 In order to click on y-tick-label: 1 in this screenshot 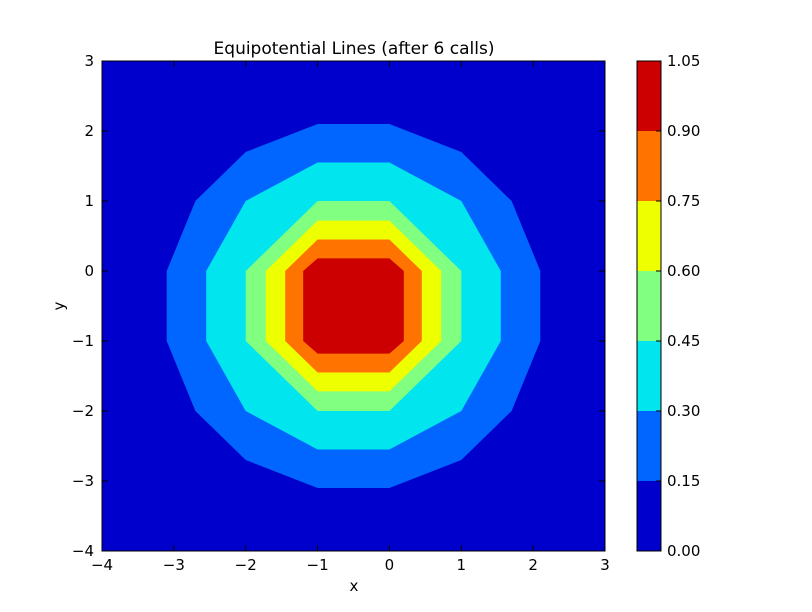, I will do `click(89, 201)`.